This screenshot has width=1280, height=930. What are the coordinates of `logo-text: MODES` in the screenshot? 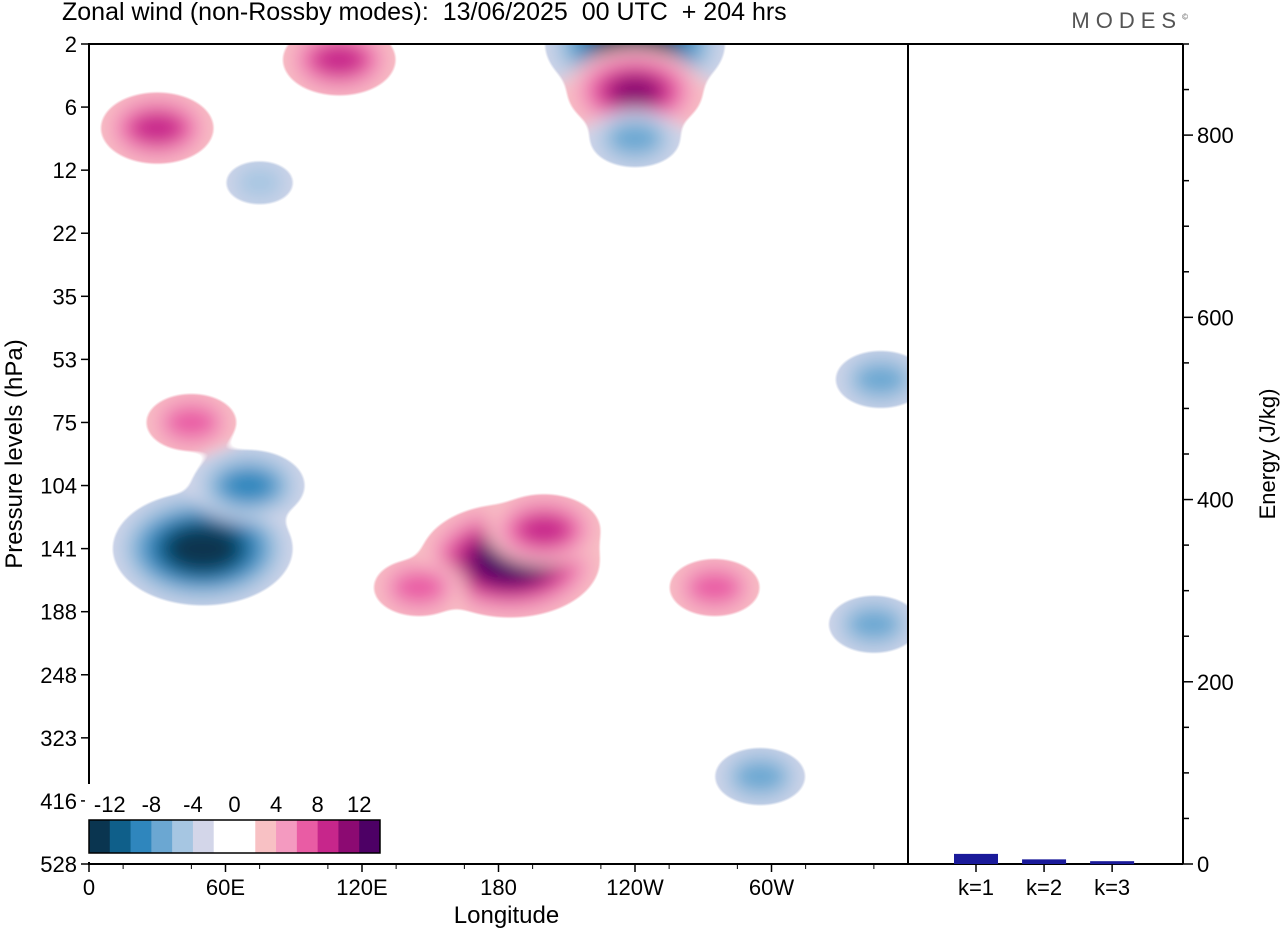 It's located at (1127, 20).